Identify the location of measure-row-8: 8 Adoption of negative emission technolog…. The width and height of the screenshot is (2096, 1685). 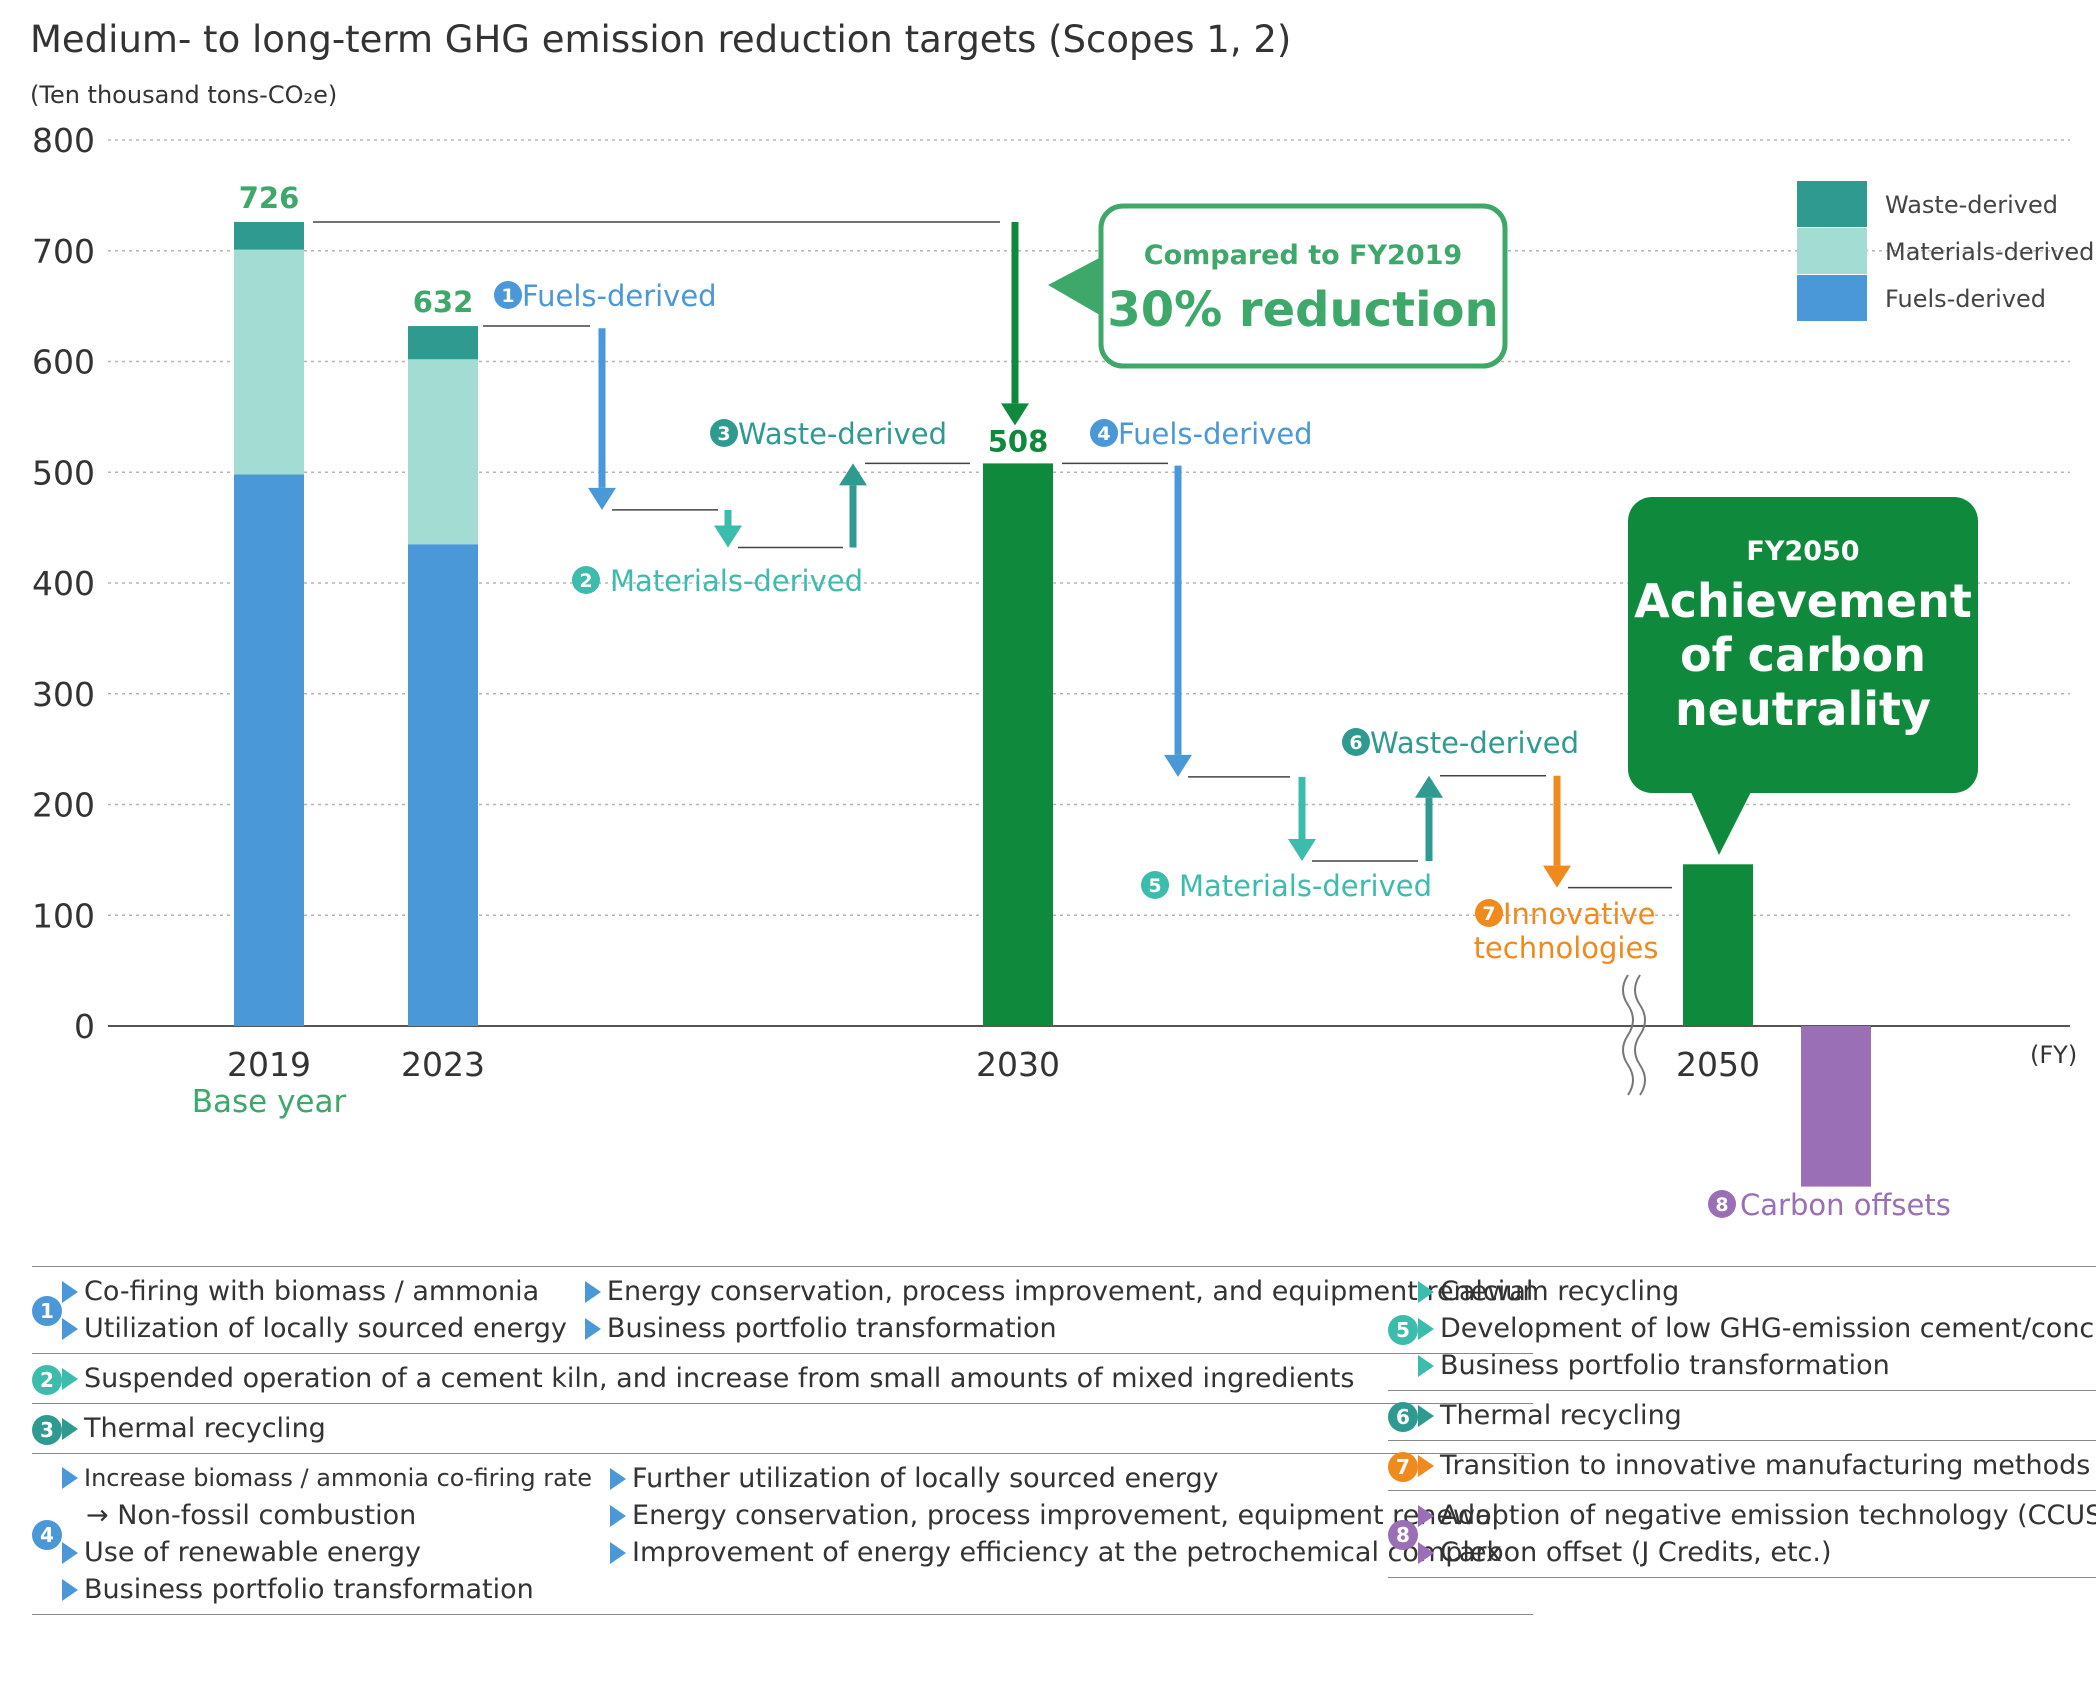
(1742, 1534).